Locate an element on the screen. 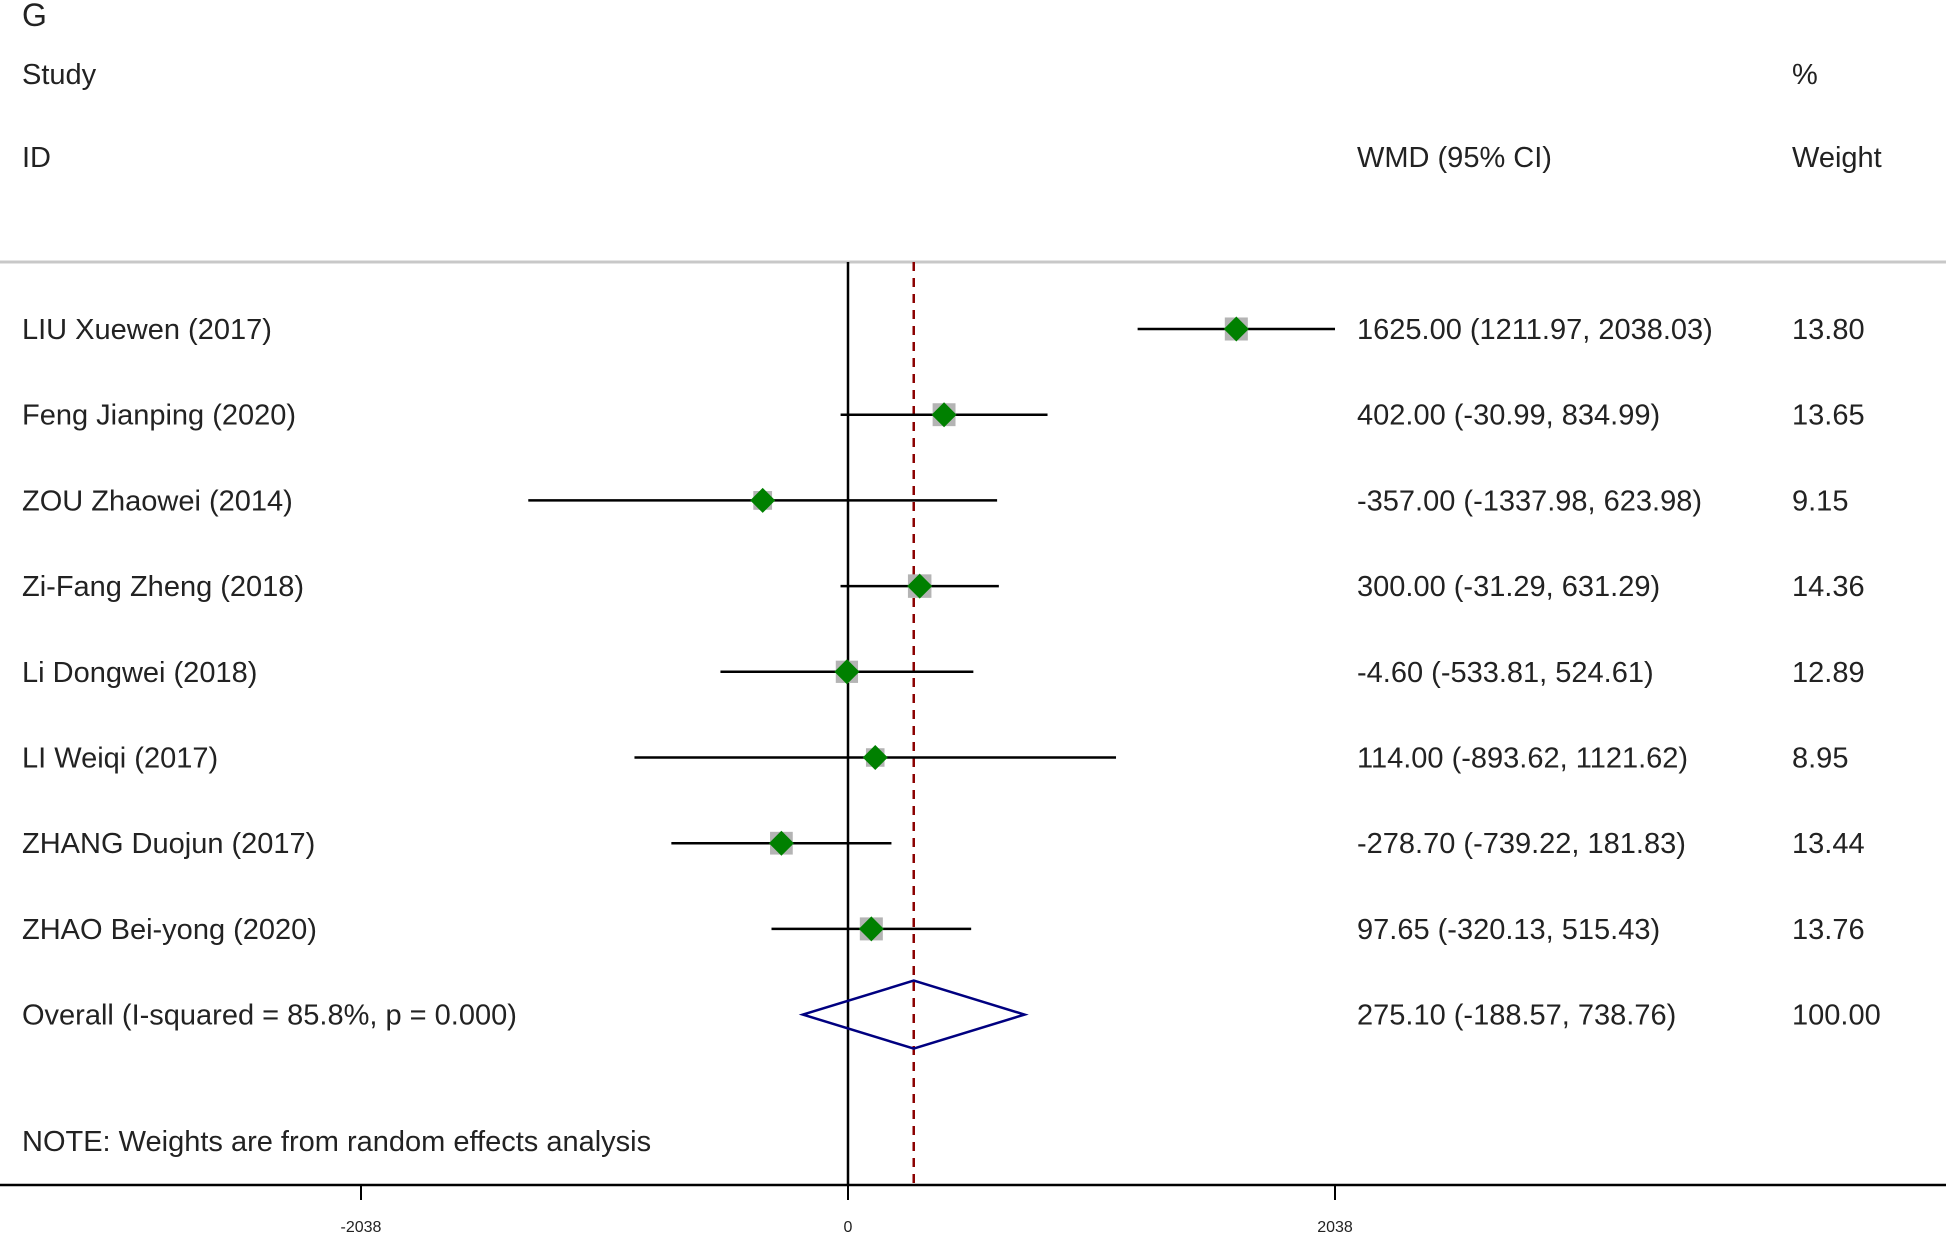 The image size is (1946, 1235). study-weight-text: 12.89 is located at coordinates (1828, 673).